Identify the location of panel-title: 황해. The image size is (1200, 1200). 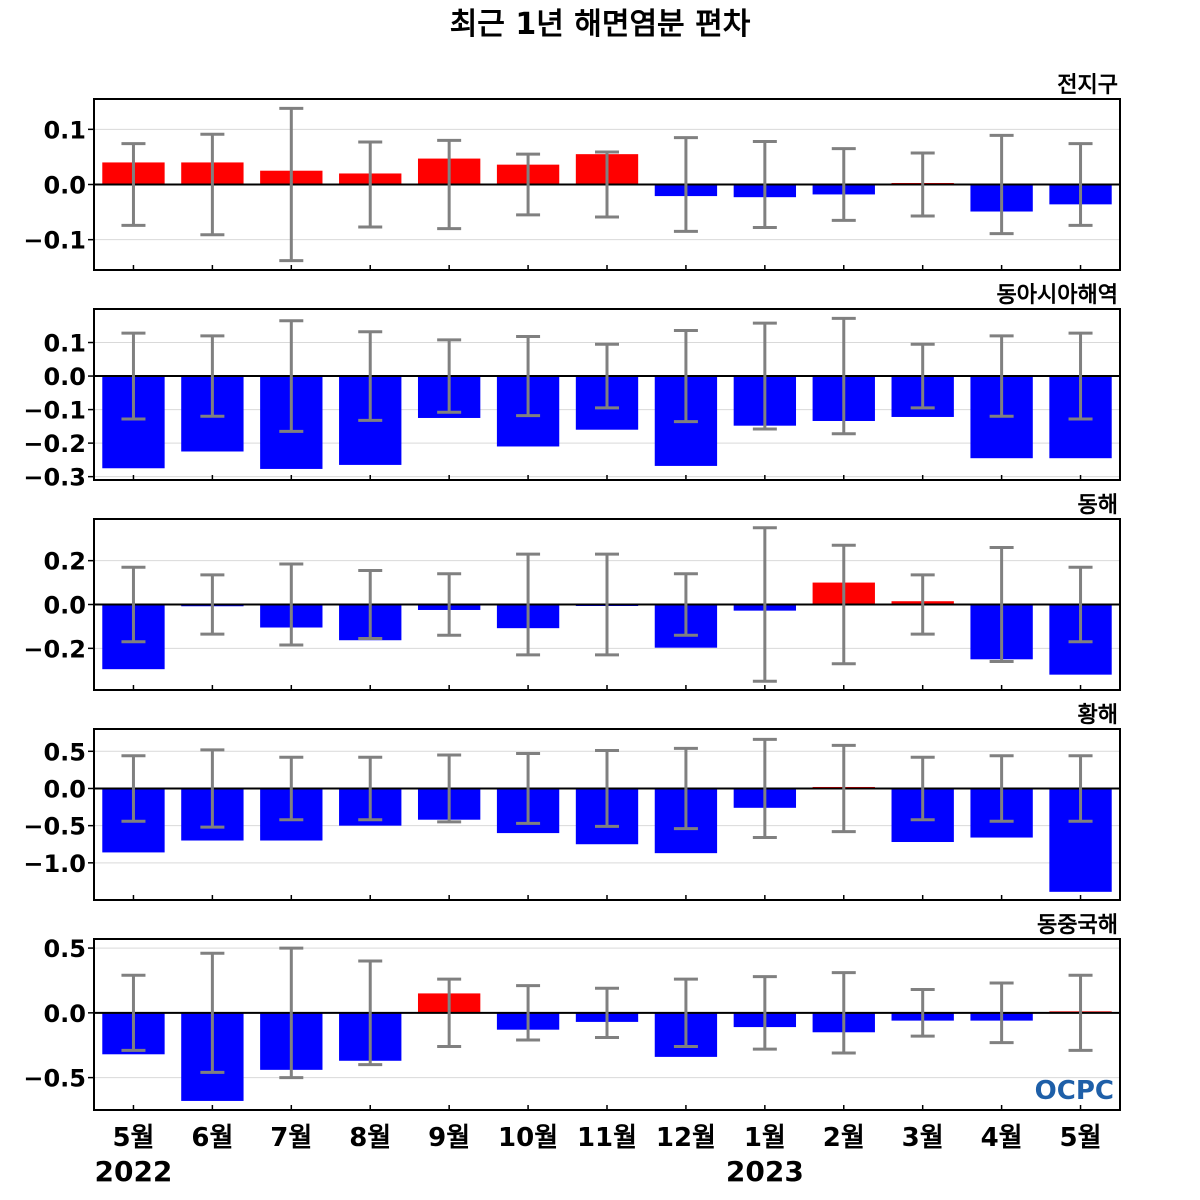
(1098, 715).